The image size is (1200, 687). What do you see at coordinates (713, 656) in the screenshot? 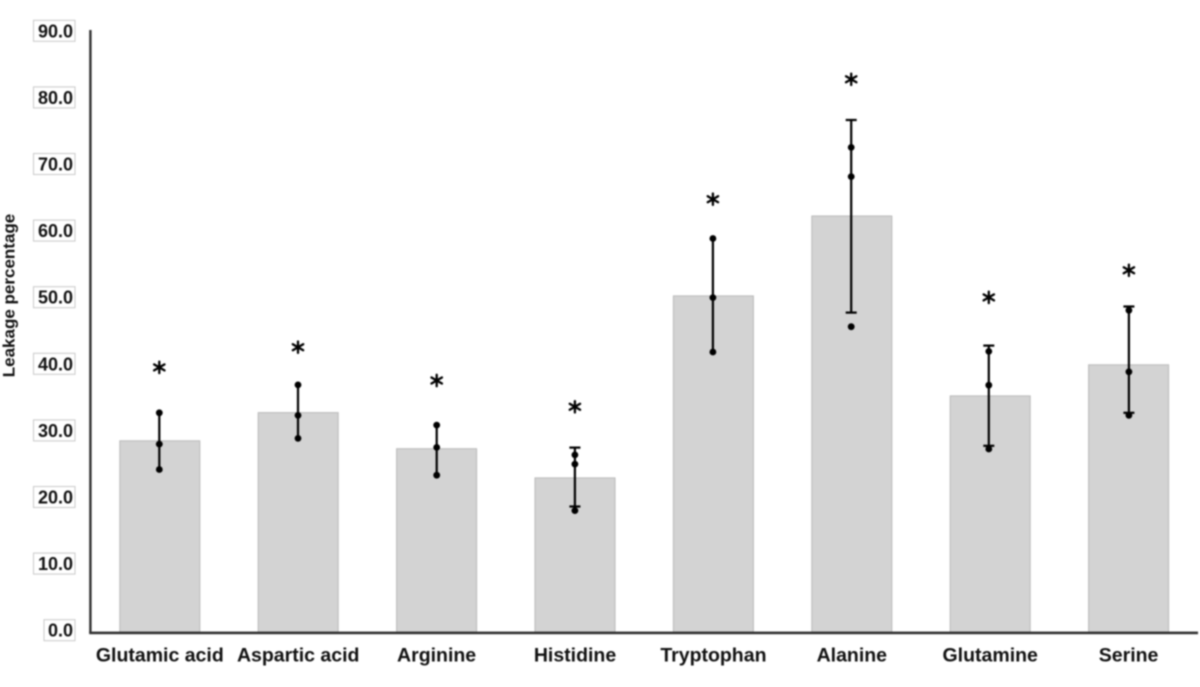
I see `svg-text: Tryptophan` at bounding box center [713, 656].